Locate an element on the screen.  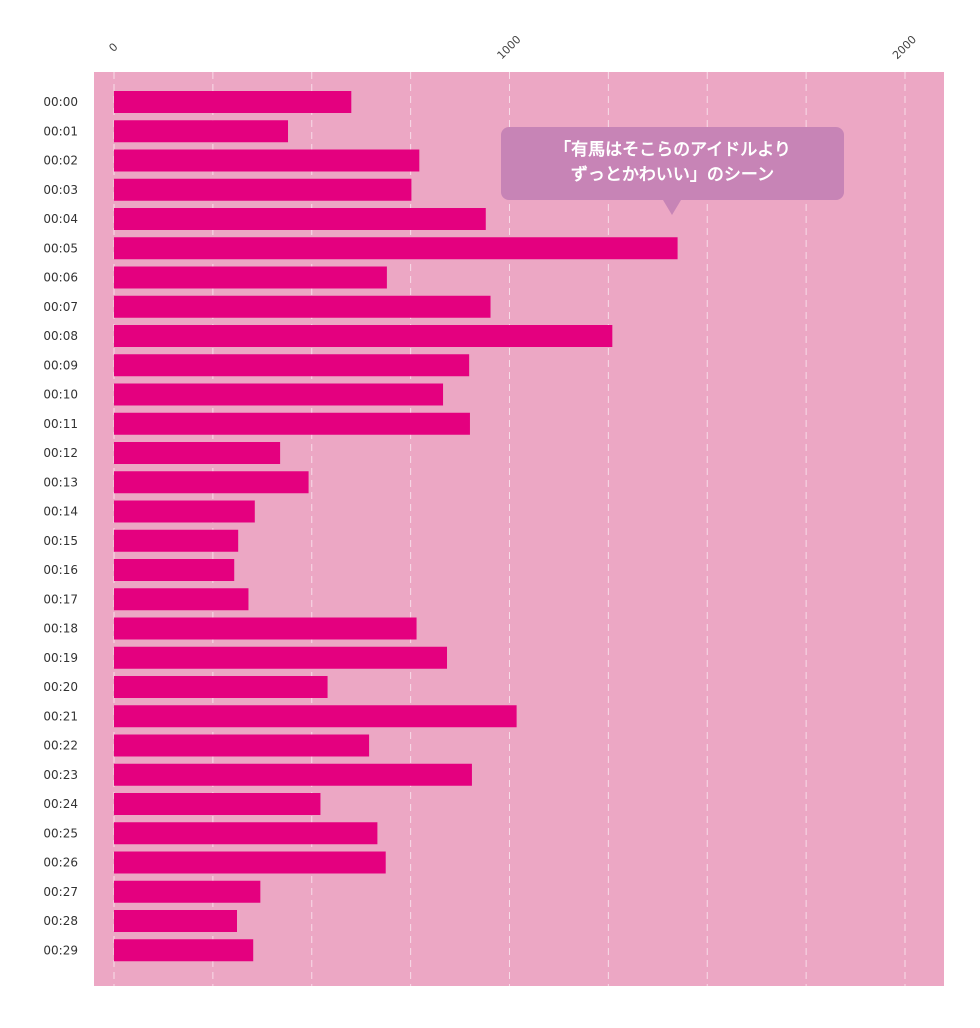
category-label: 00:08 is located at coordinates (60, 336).